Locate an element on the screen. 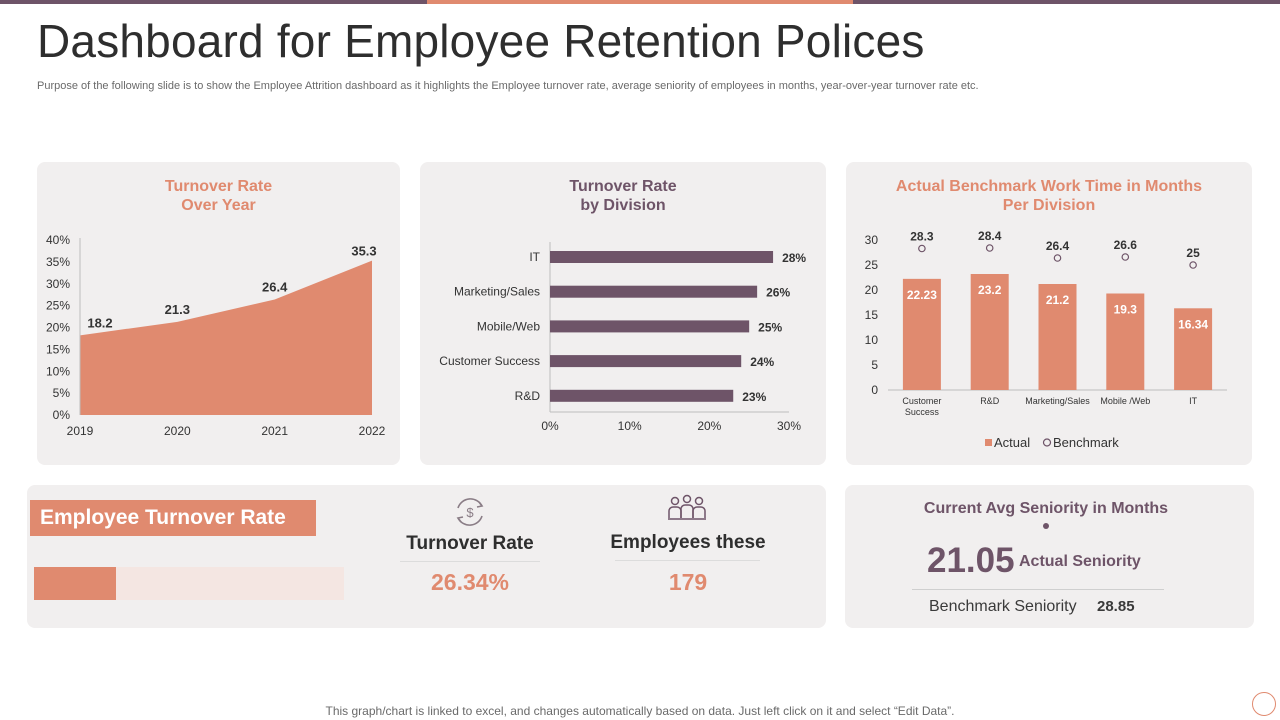 The image size is (1280, 720). x-tick-label: 2022 is located at coordinates (372, 431).